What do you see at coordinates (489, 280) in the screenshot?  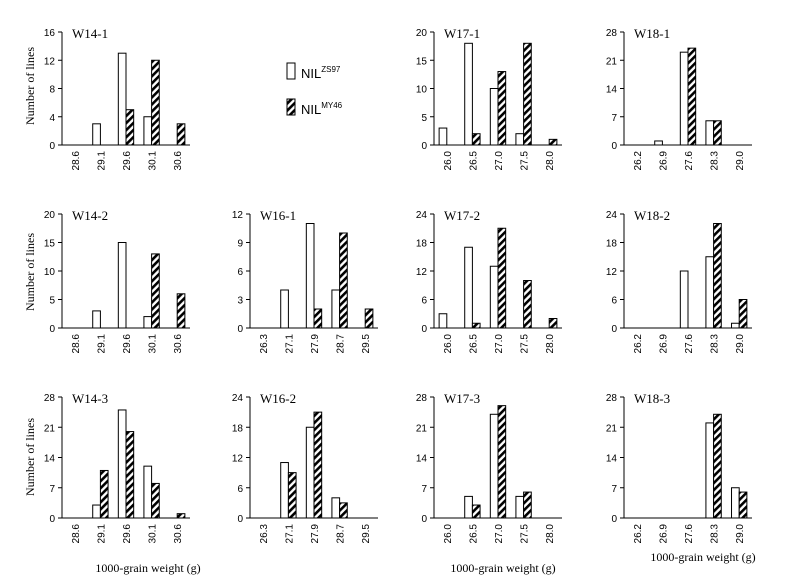 I see `panel-w17-2: 0 6 12 18 24 26.0 26.5 27.0 27.5 28.0 W17-2` at bounding box center [489, 280].